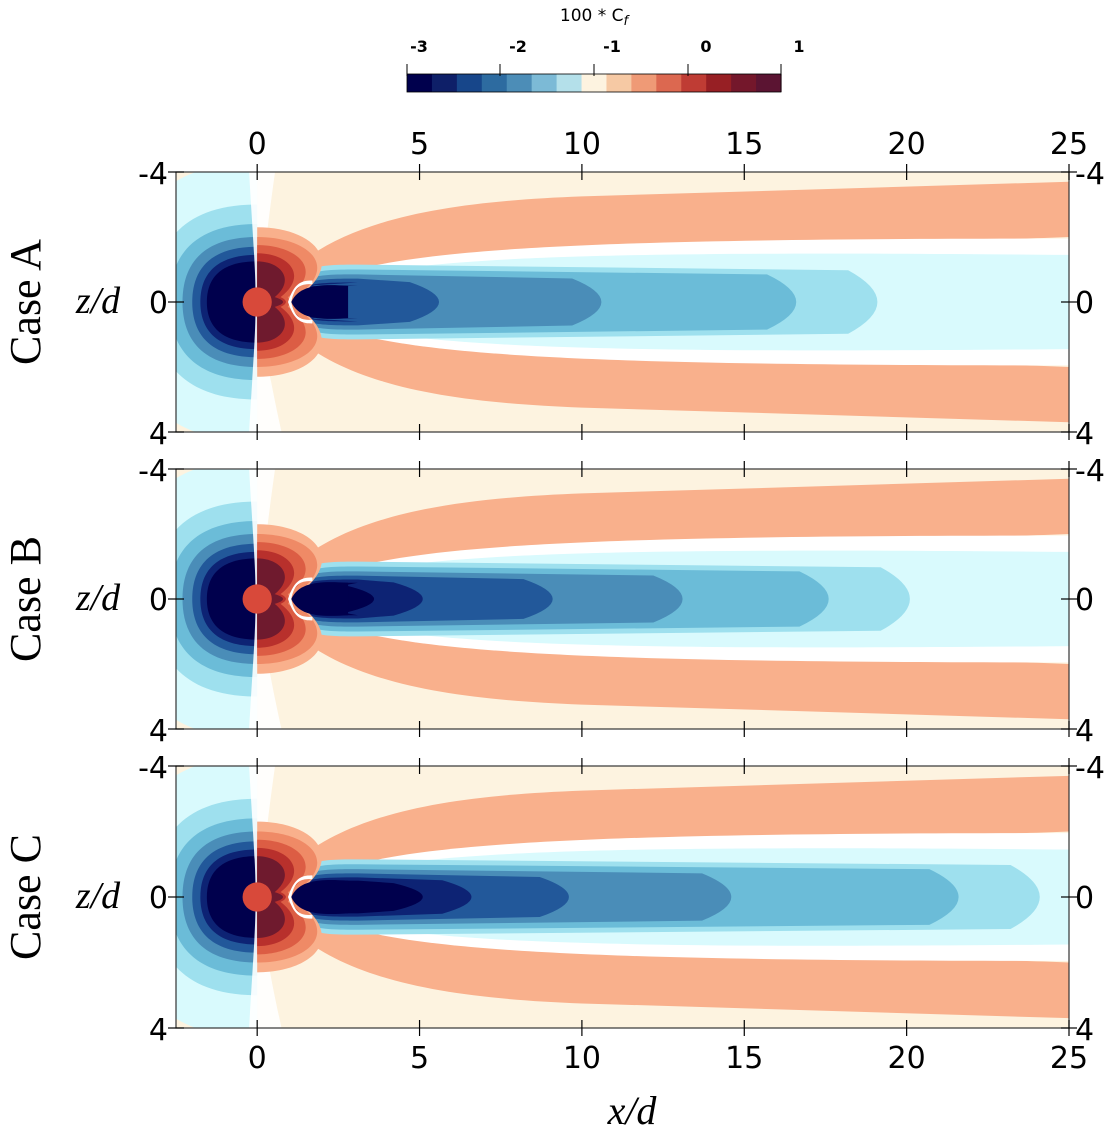 The height and width of the screenshot is (1136, 1119). Describe the element at coordinates (582, 144) in the screenshot. I see `x-tick-label-top: 10` at that location.